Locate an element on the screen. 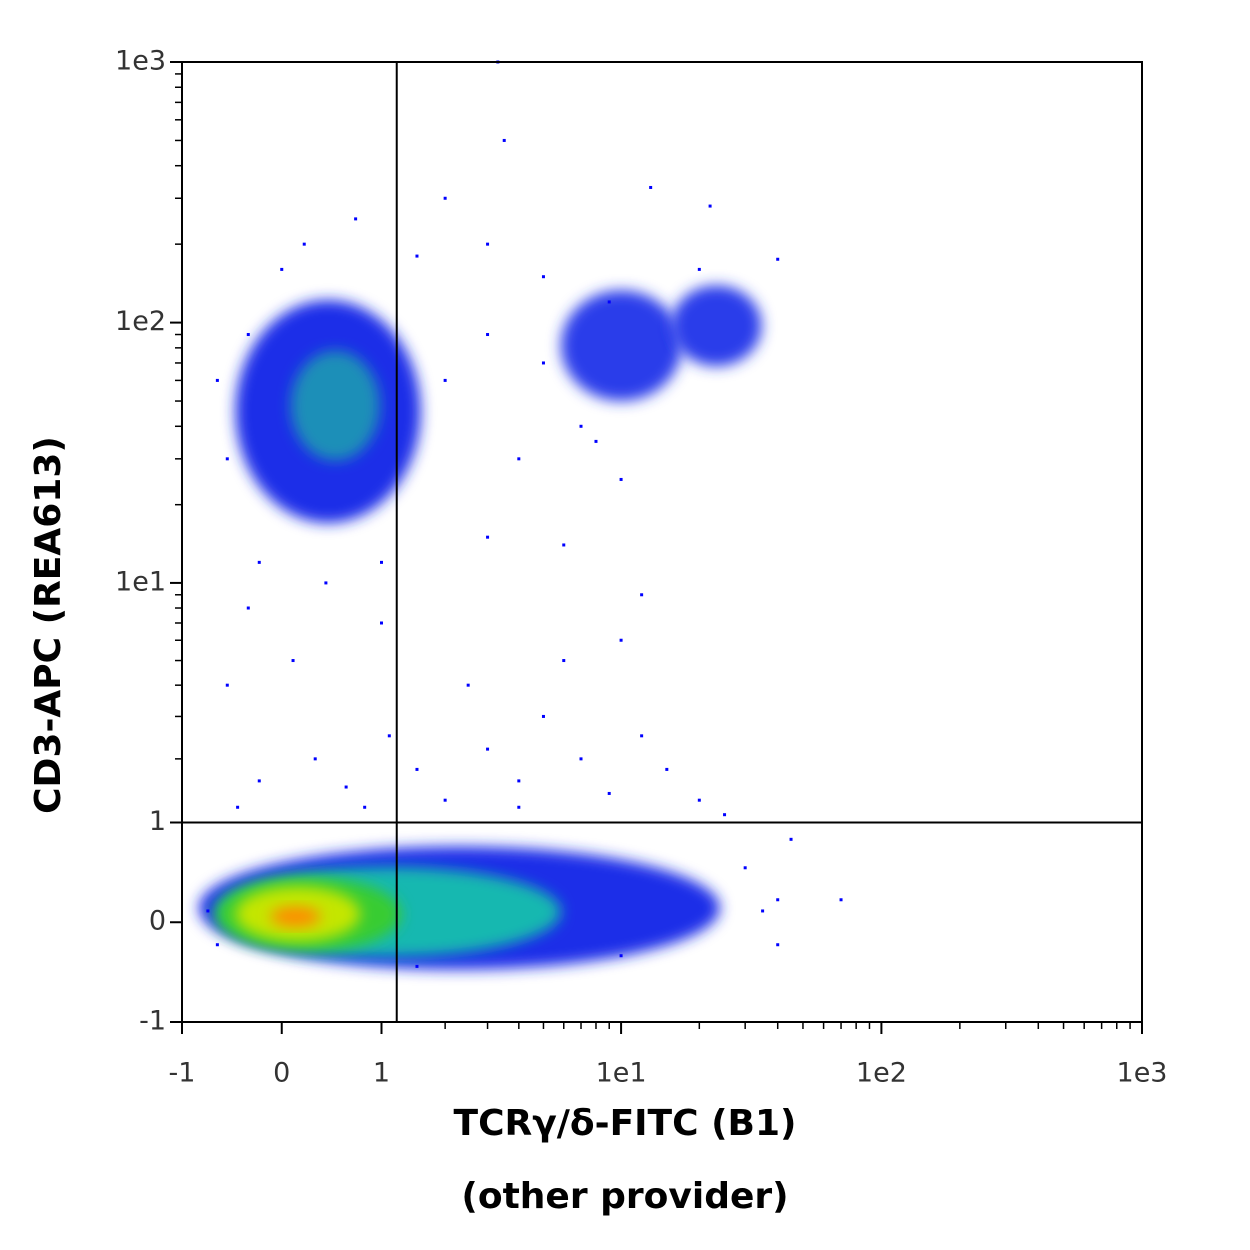  x-tick-label: 1e2 is located at coordinates (881, 1073).